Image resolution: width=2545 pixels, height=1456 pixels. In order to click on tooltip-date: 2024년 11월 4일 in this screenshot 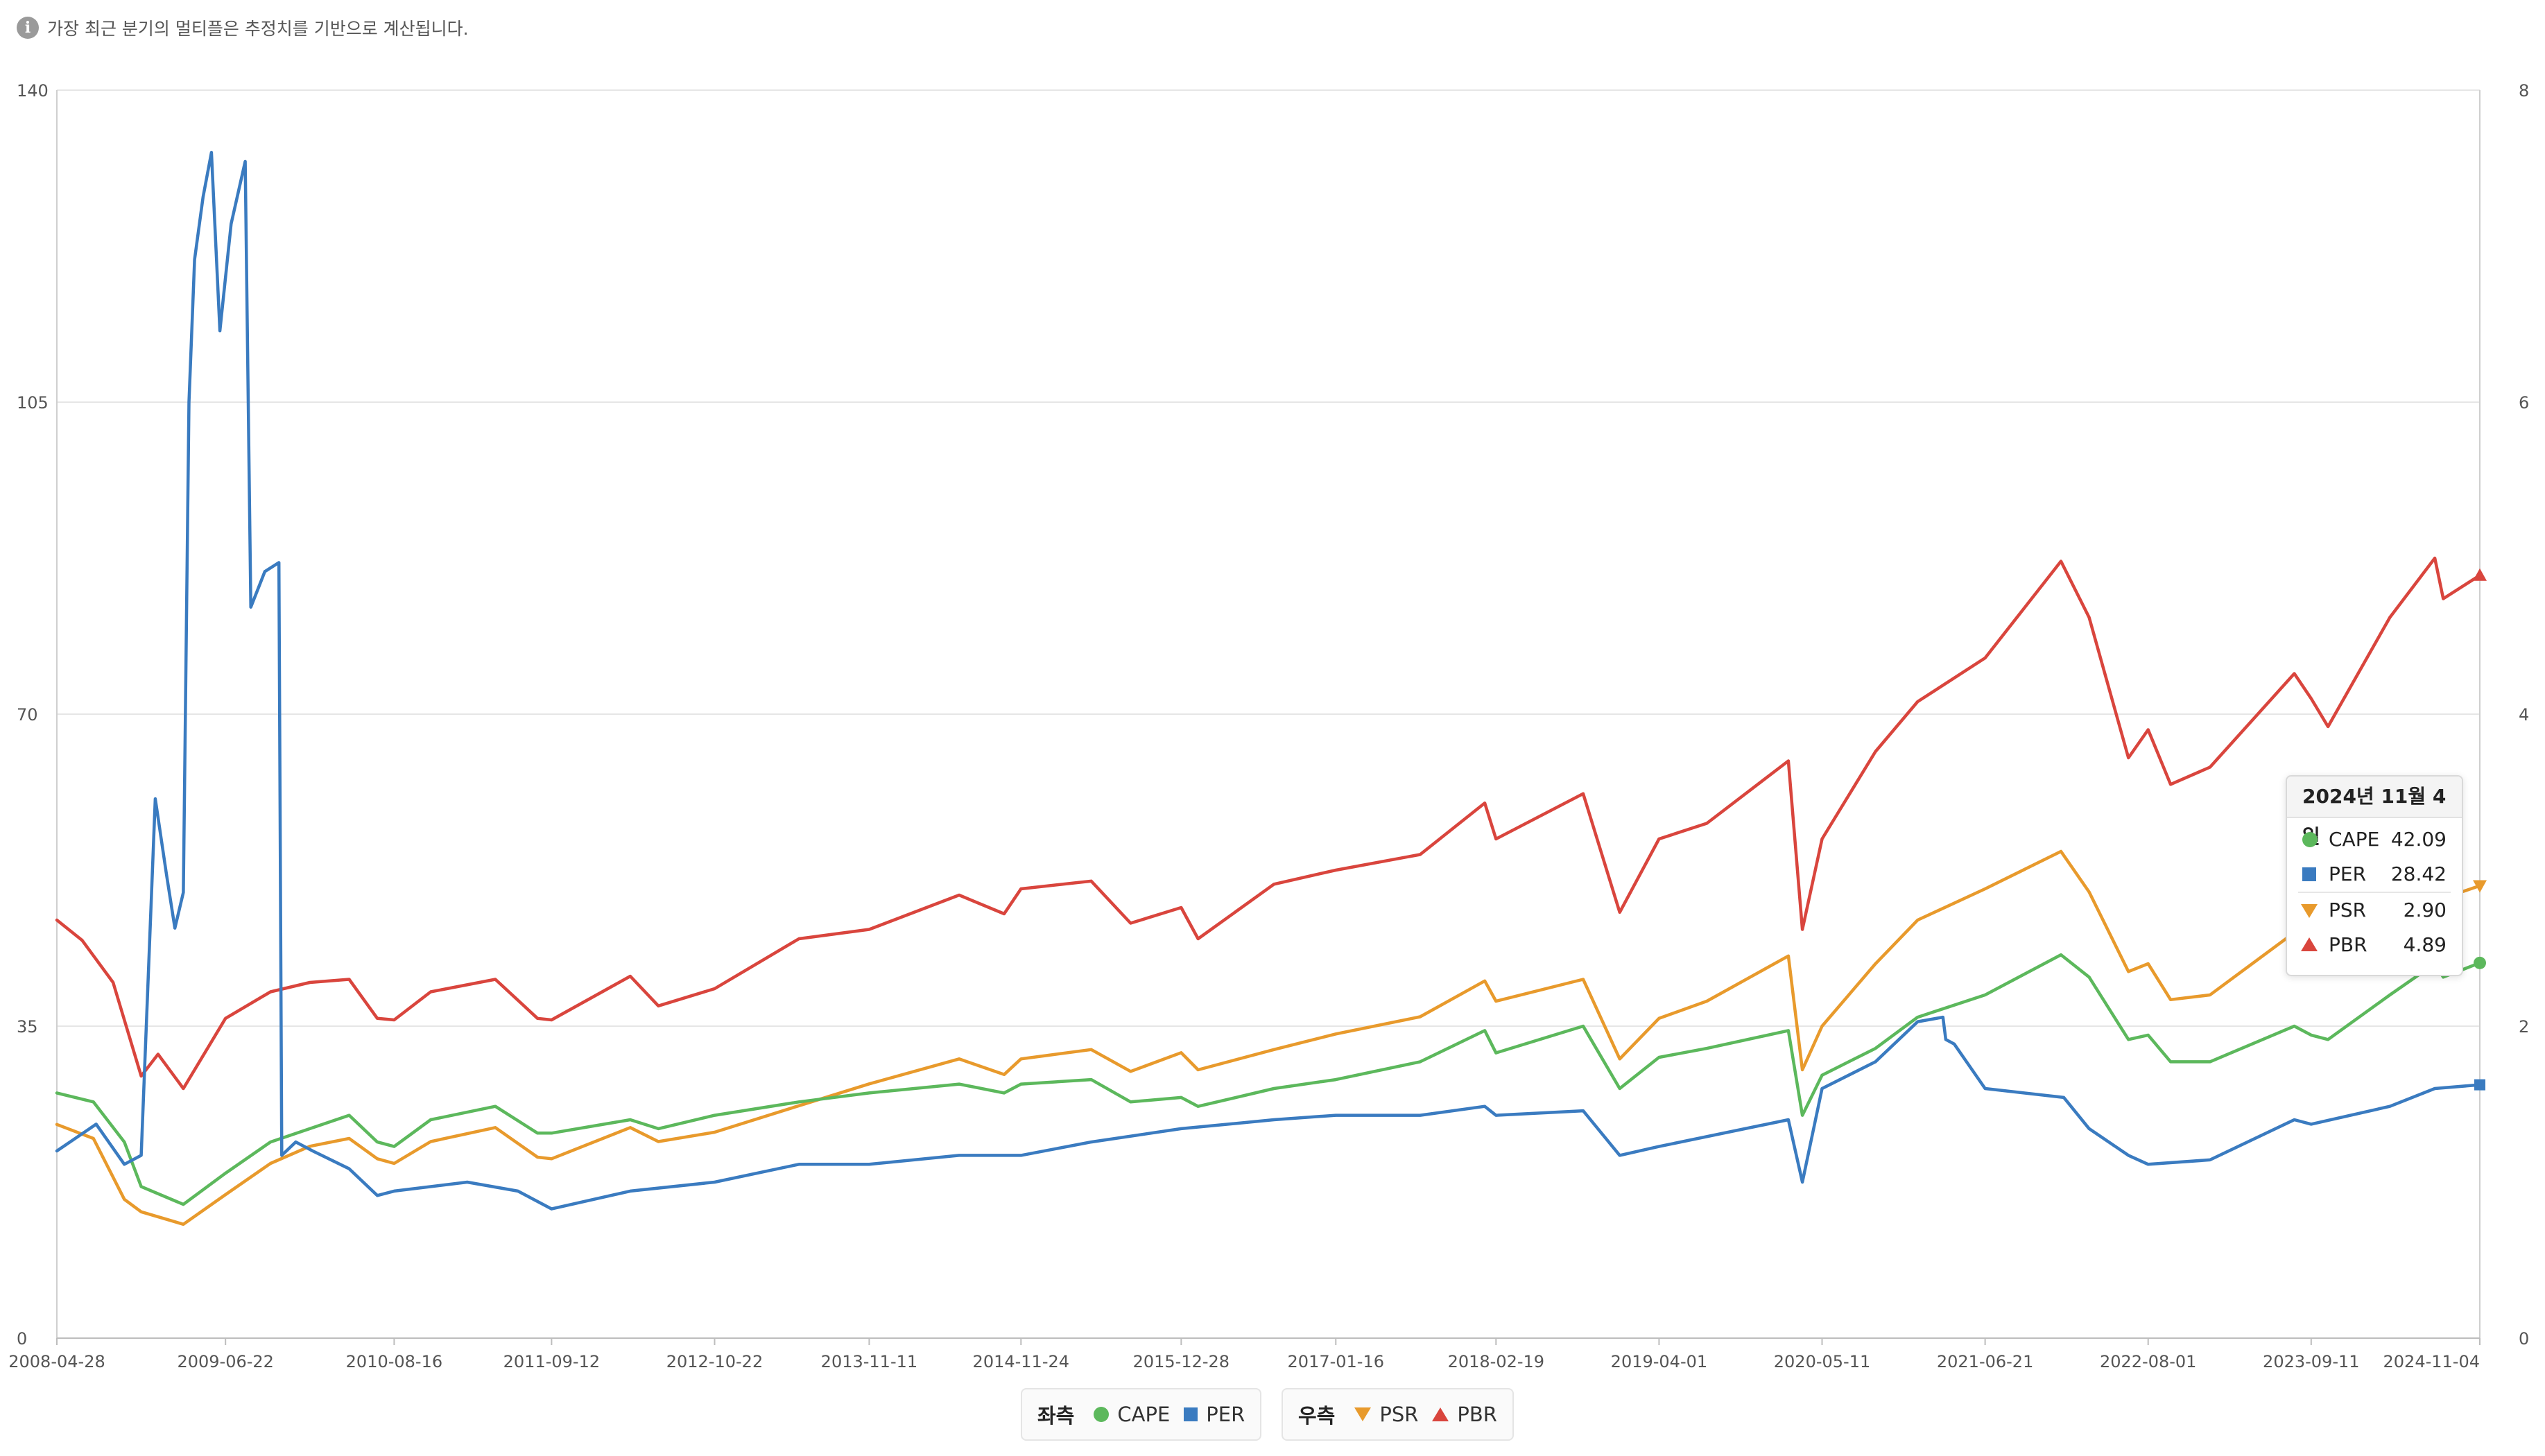, I will do `click(2374, 812)`.